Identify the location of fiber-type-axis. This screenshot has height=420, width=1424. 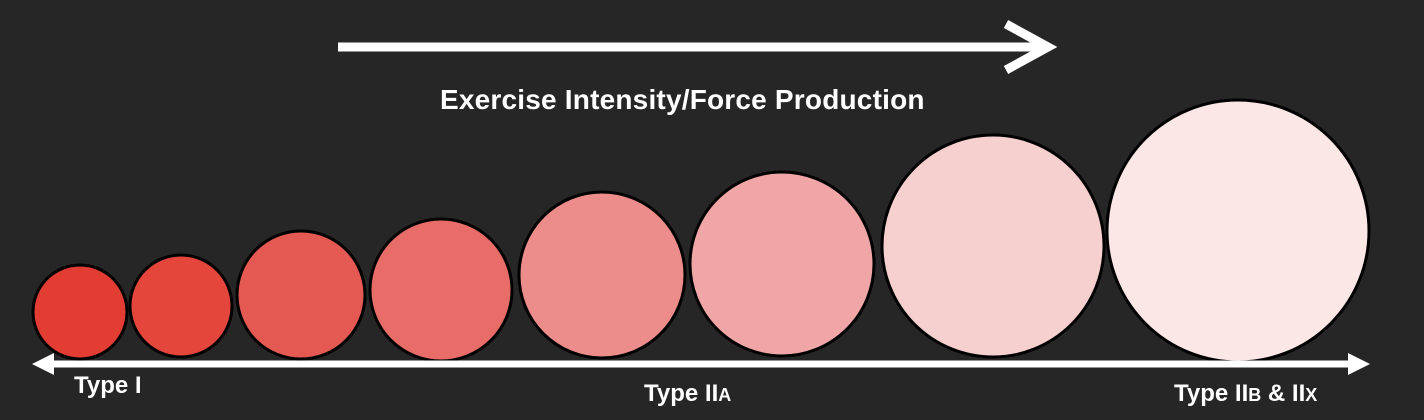
(701, 364).